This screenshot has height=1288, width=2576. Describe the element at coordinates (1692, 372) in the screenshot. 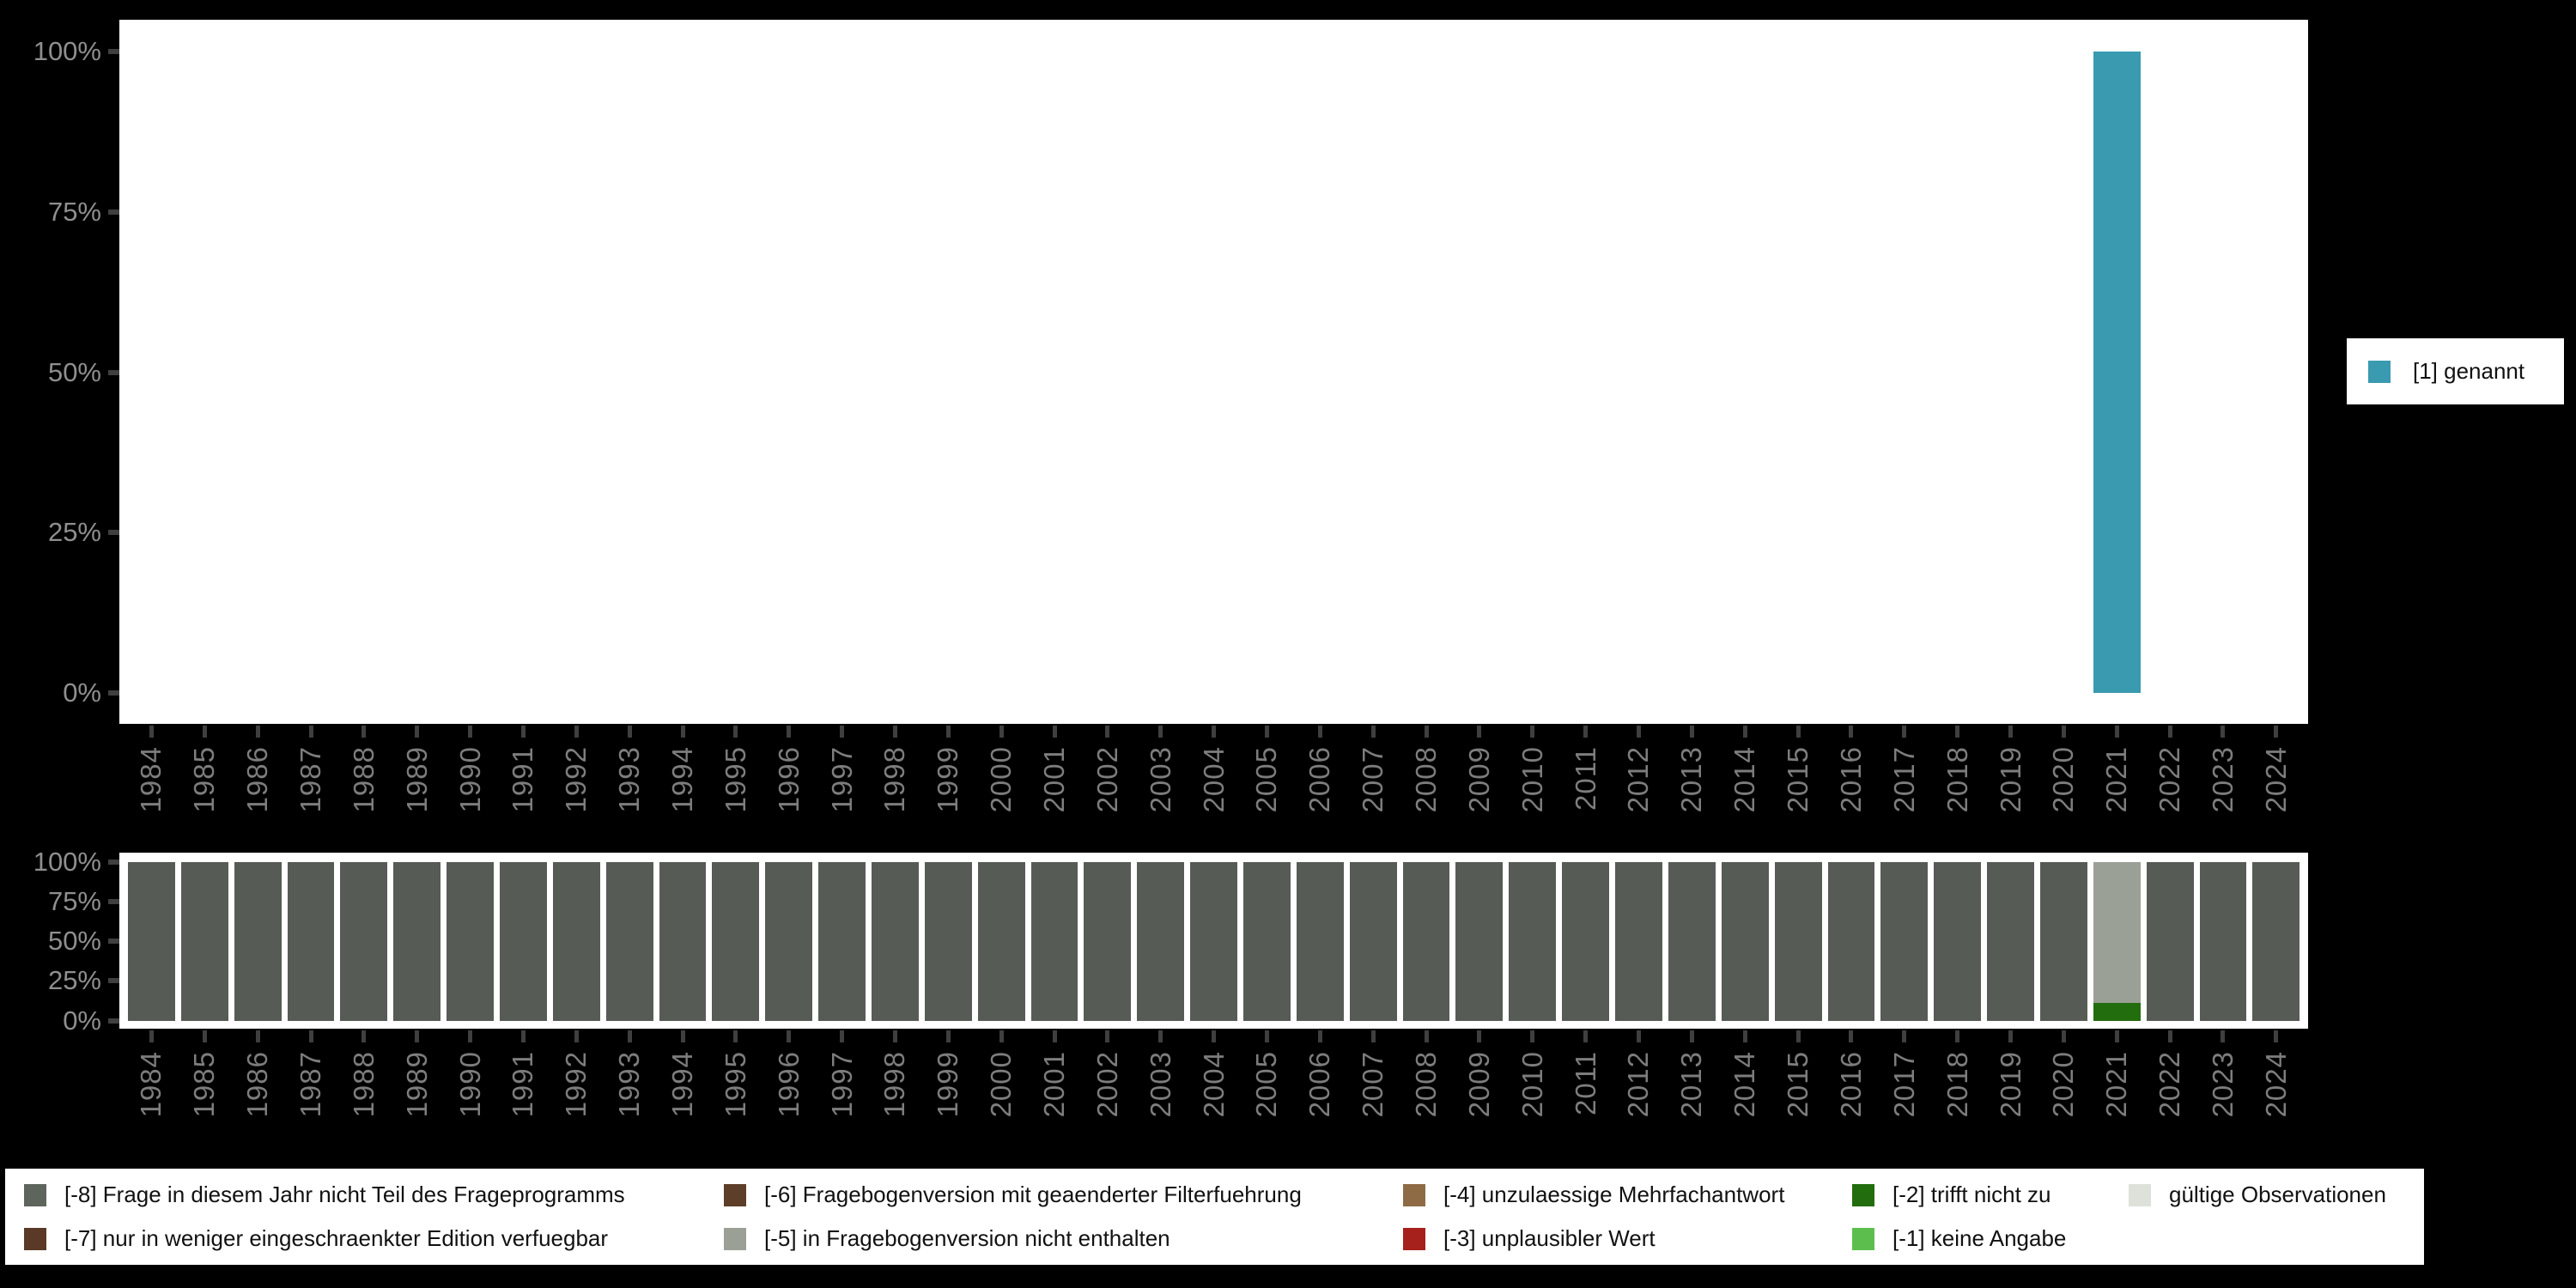

I see `bar-slot-2013` at that location.